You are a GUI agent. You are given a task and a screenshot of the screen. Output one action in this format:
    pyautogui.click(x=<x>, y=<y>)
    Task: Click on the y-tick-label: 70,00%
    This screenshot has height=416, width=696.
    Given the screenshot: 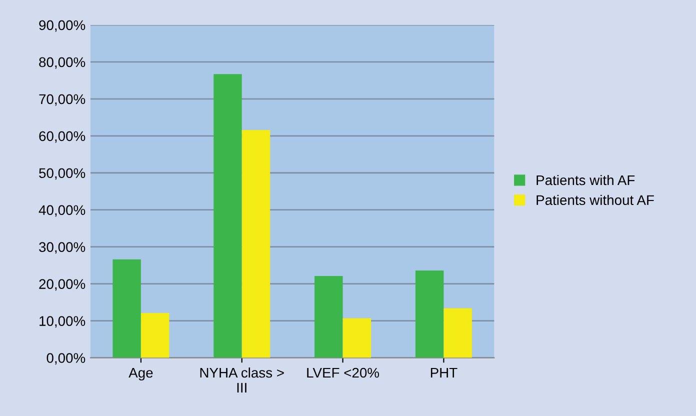 What is the action you would take?
    pyautogui.click(x=62, y=100)
    